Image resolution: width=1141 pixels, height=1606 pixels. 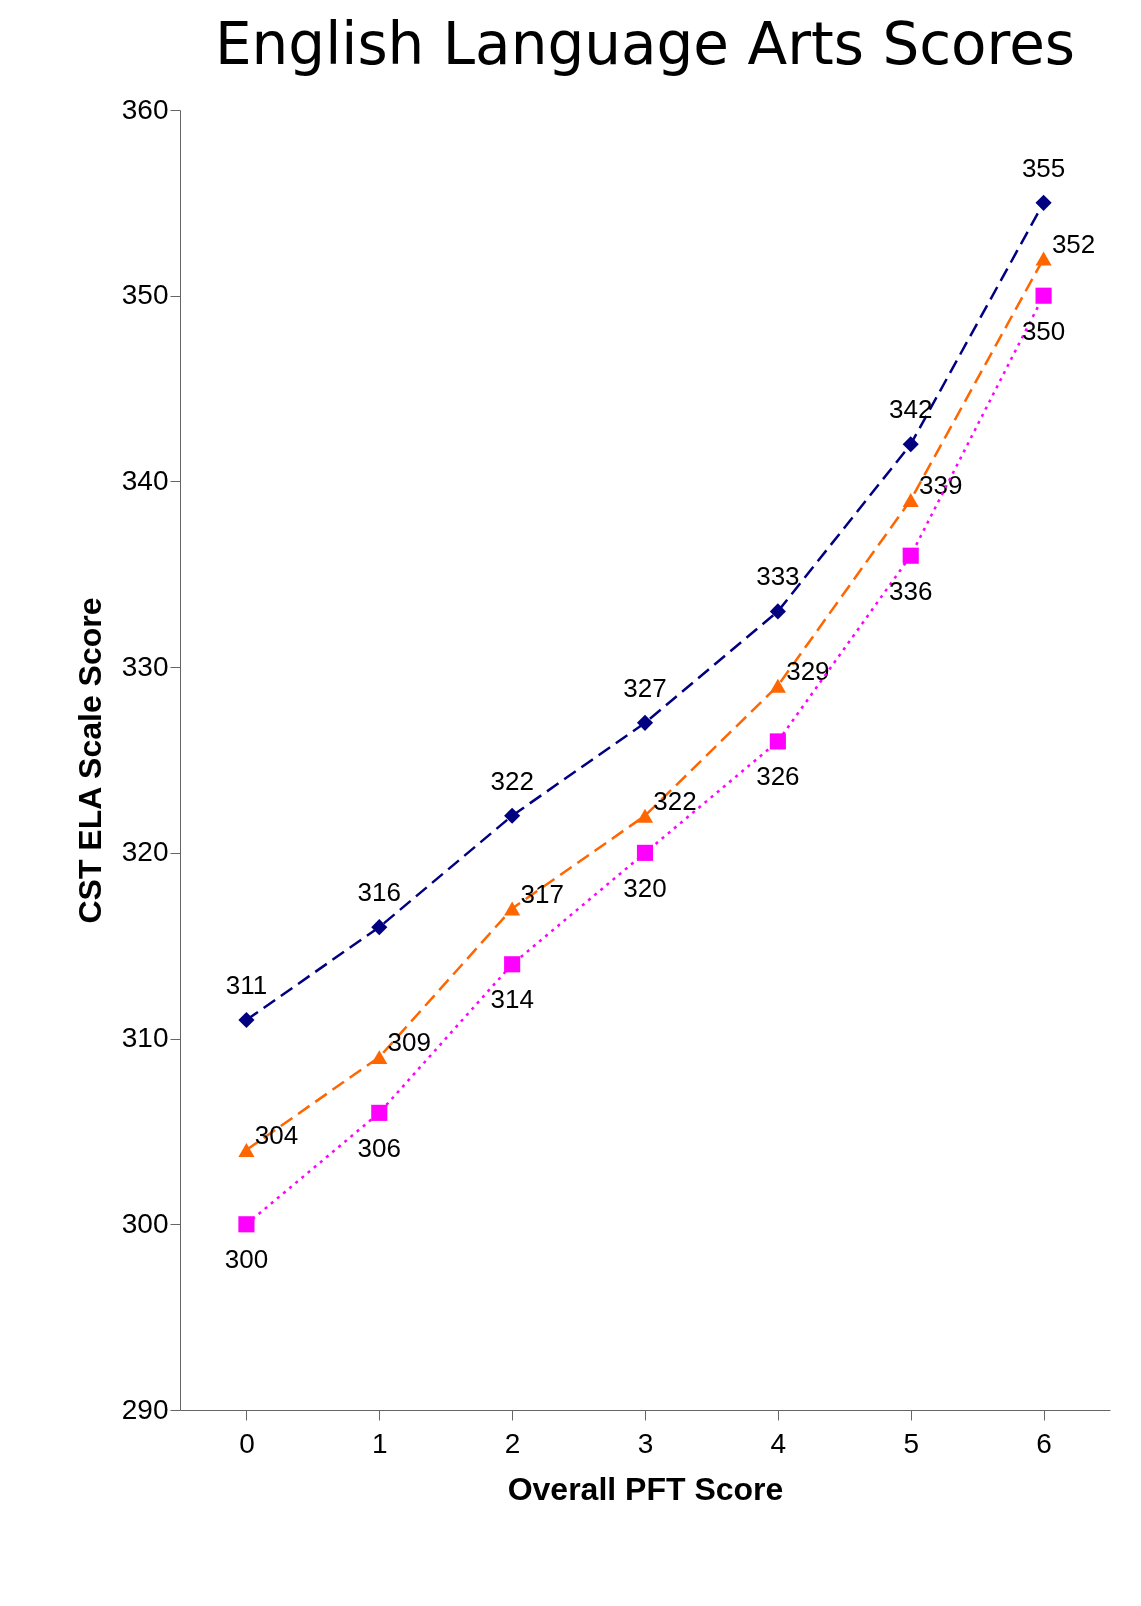 What do you see at coordinates (1073, 243) in the screenshot?
I see `data-label: 352` at bounding box center [1073, 243].